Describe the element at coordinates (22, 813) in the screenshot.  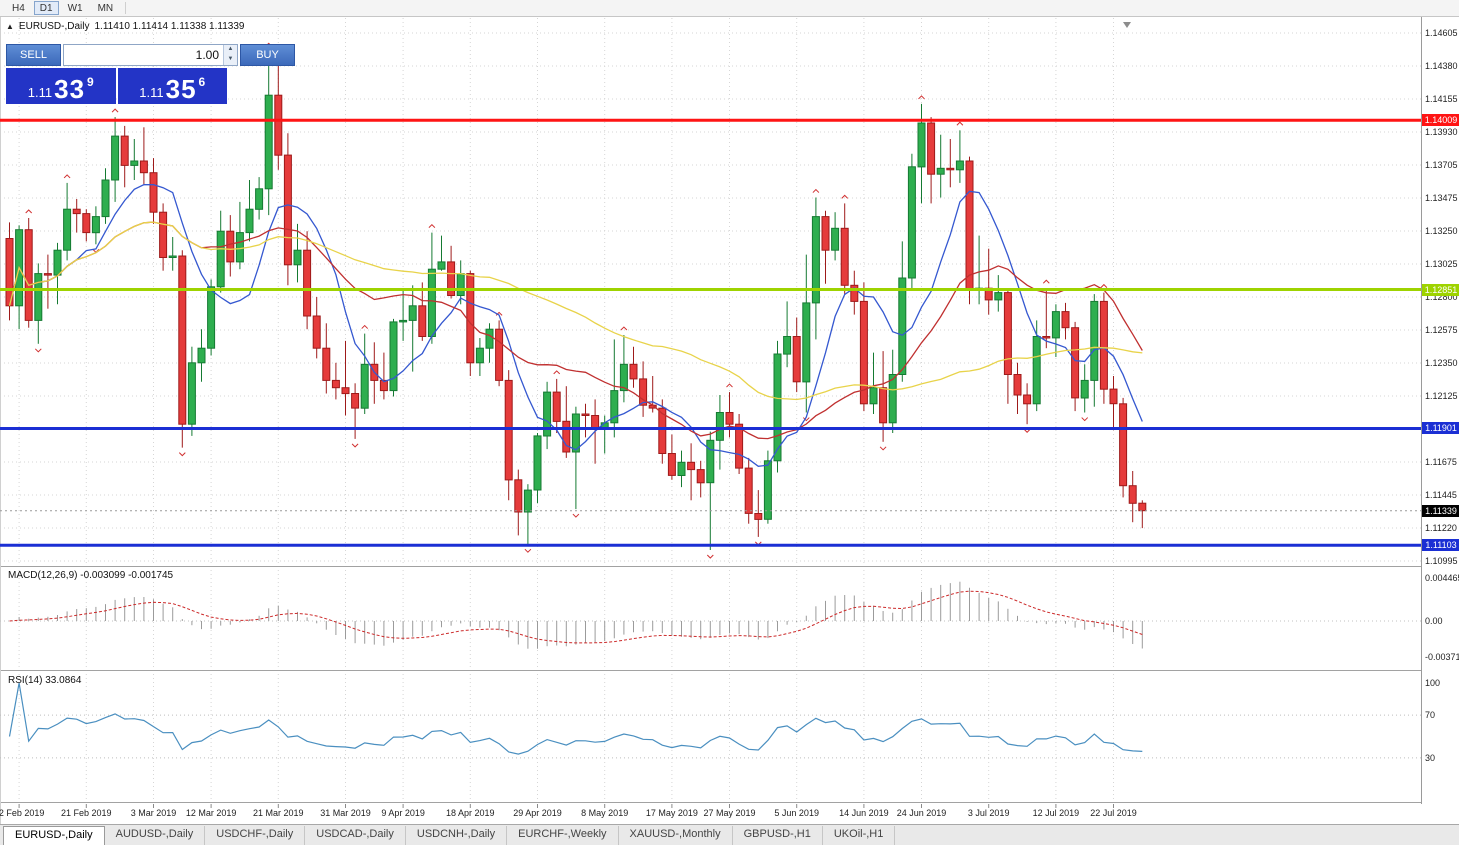
I see `date-axis-label: 12 Feb 2019` at that location.